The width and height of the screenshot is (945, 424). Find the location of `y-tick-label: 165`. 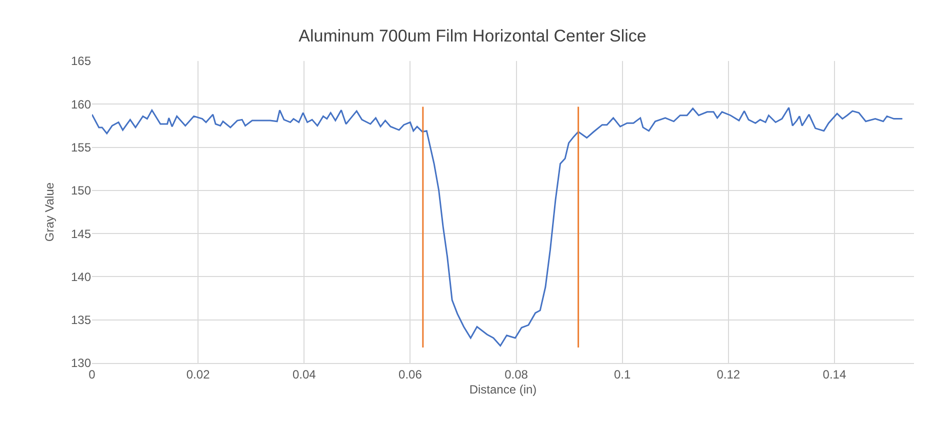

y-tick-label: 165 is located at coordinates (81, 61).